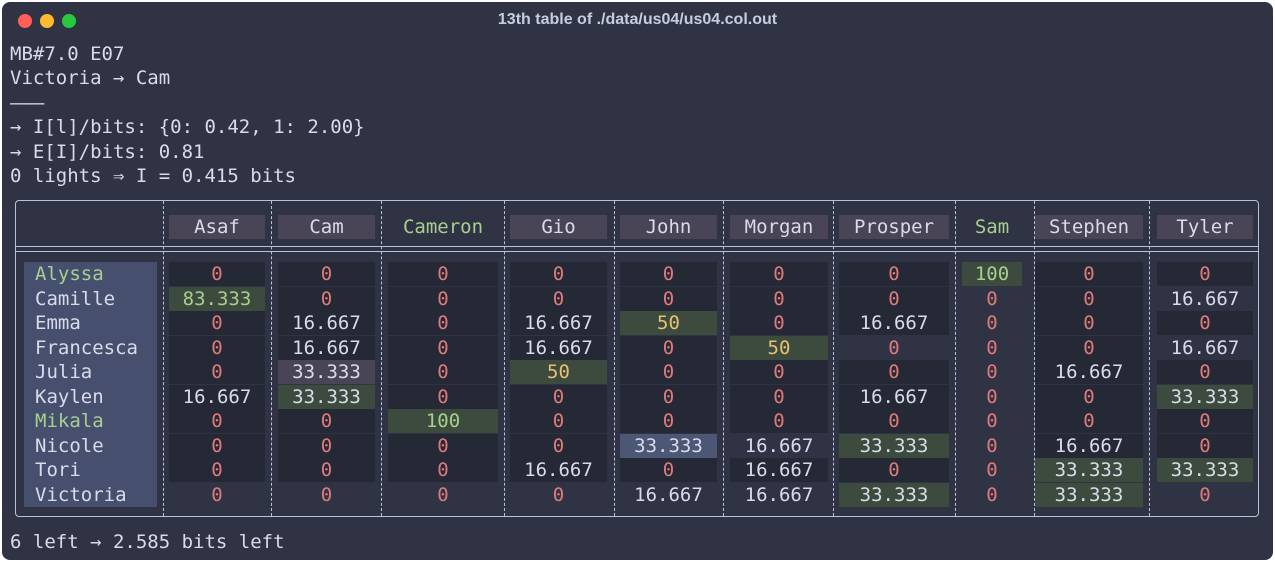 The width and height of the screenshot is (1275, 562). What do you see at coordinates (894, 227) in the screenshot?
I see `column-header-prosper: Prosper` at bounding box center [894, 227].